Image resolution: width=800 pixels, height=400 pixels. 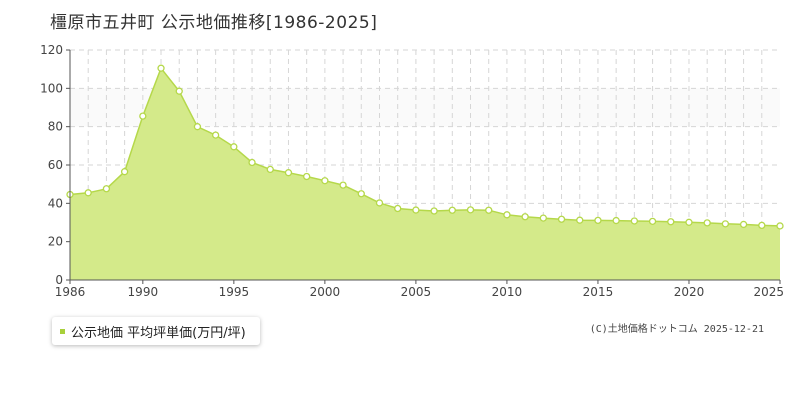 I want to click on x-tick-label-2005: 2005, so click(x=416, y=292).